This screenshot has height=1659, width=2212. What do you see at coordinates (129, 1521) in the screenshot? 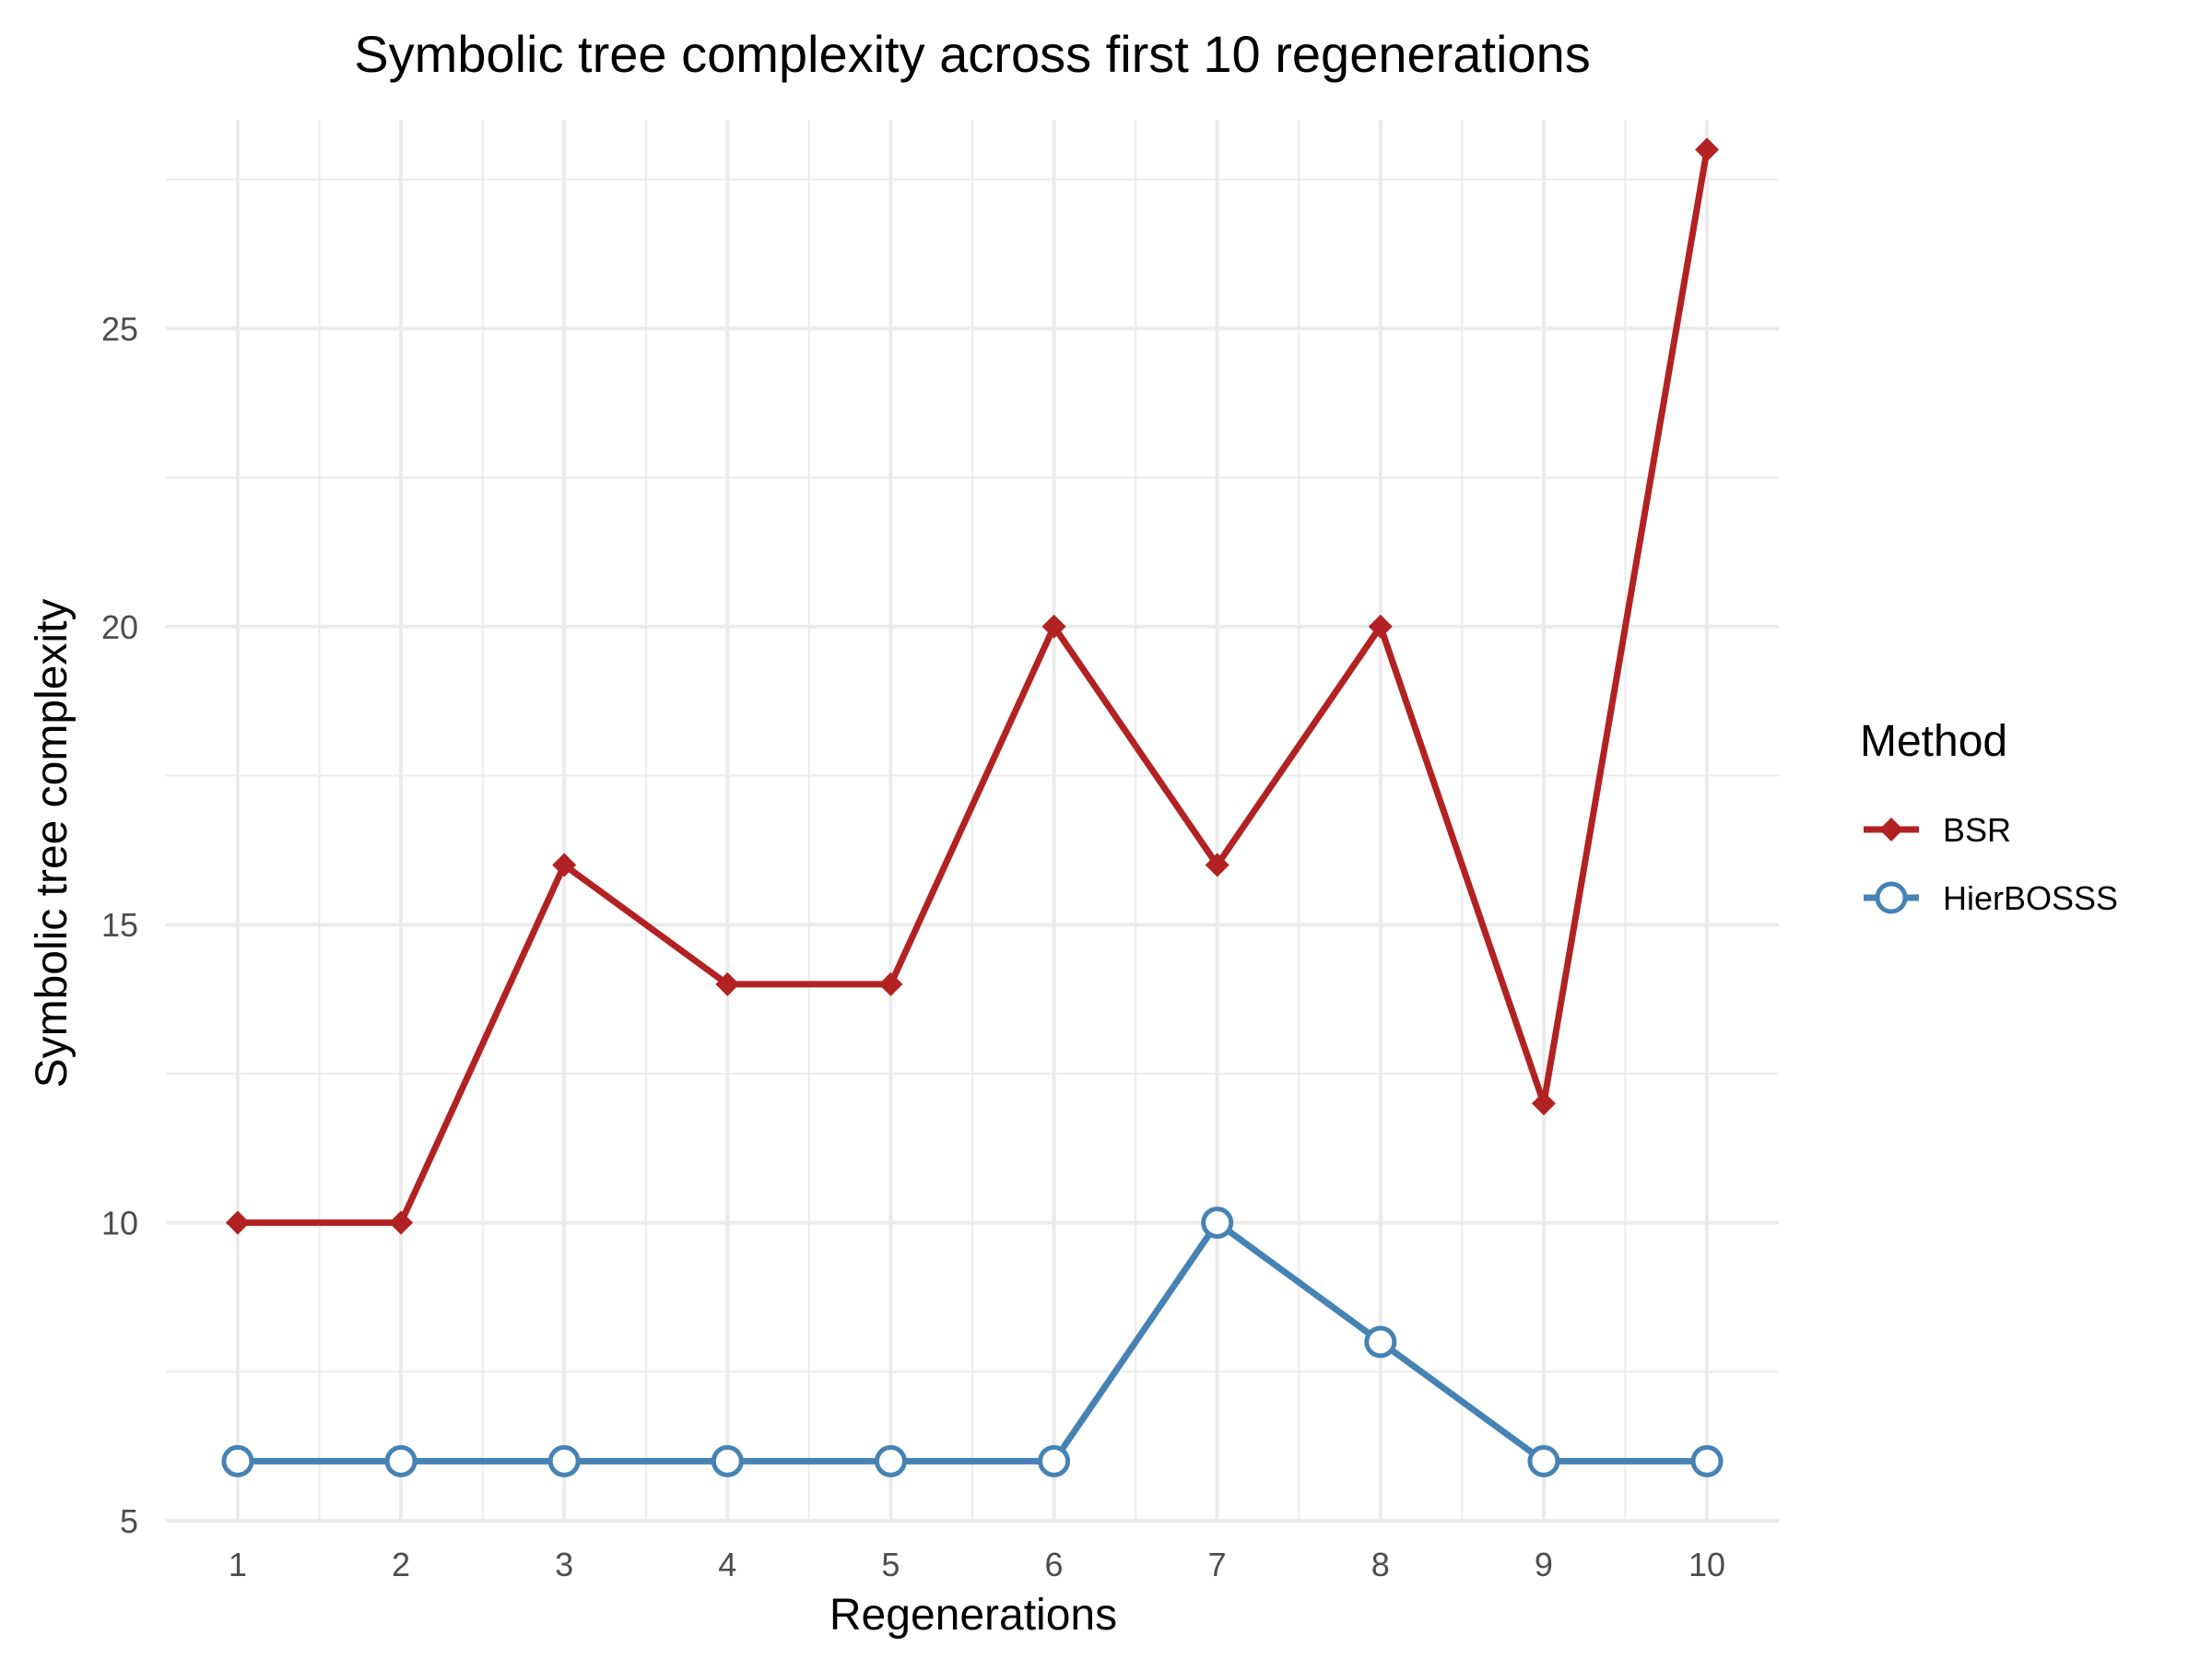
I see `y-tick-label: 5` at bounding box center [129, 1521].